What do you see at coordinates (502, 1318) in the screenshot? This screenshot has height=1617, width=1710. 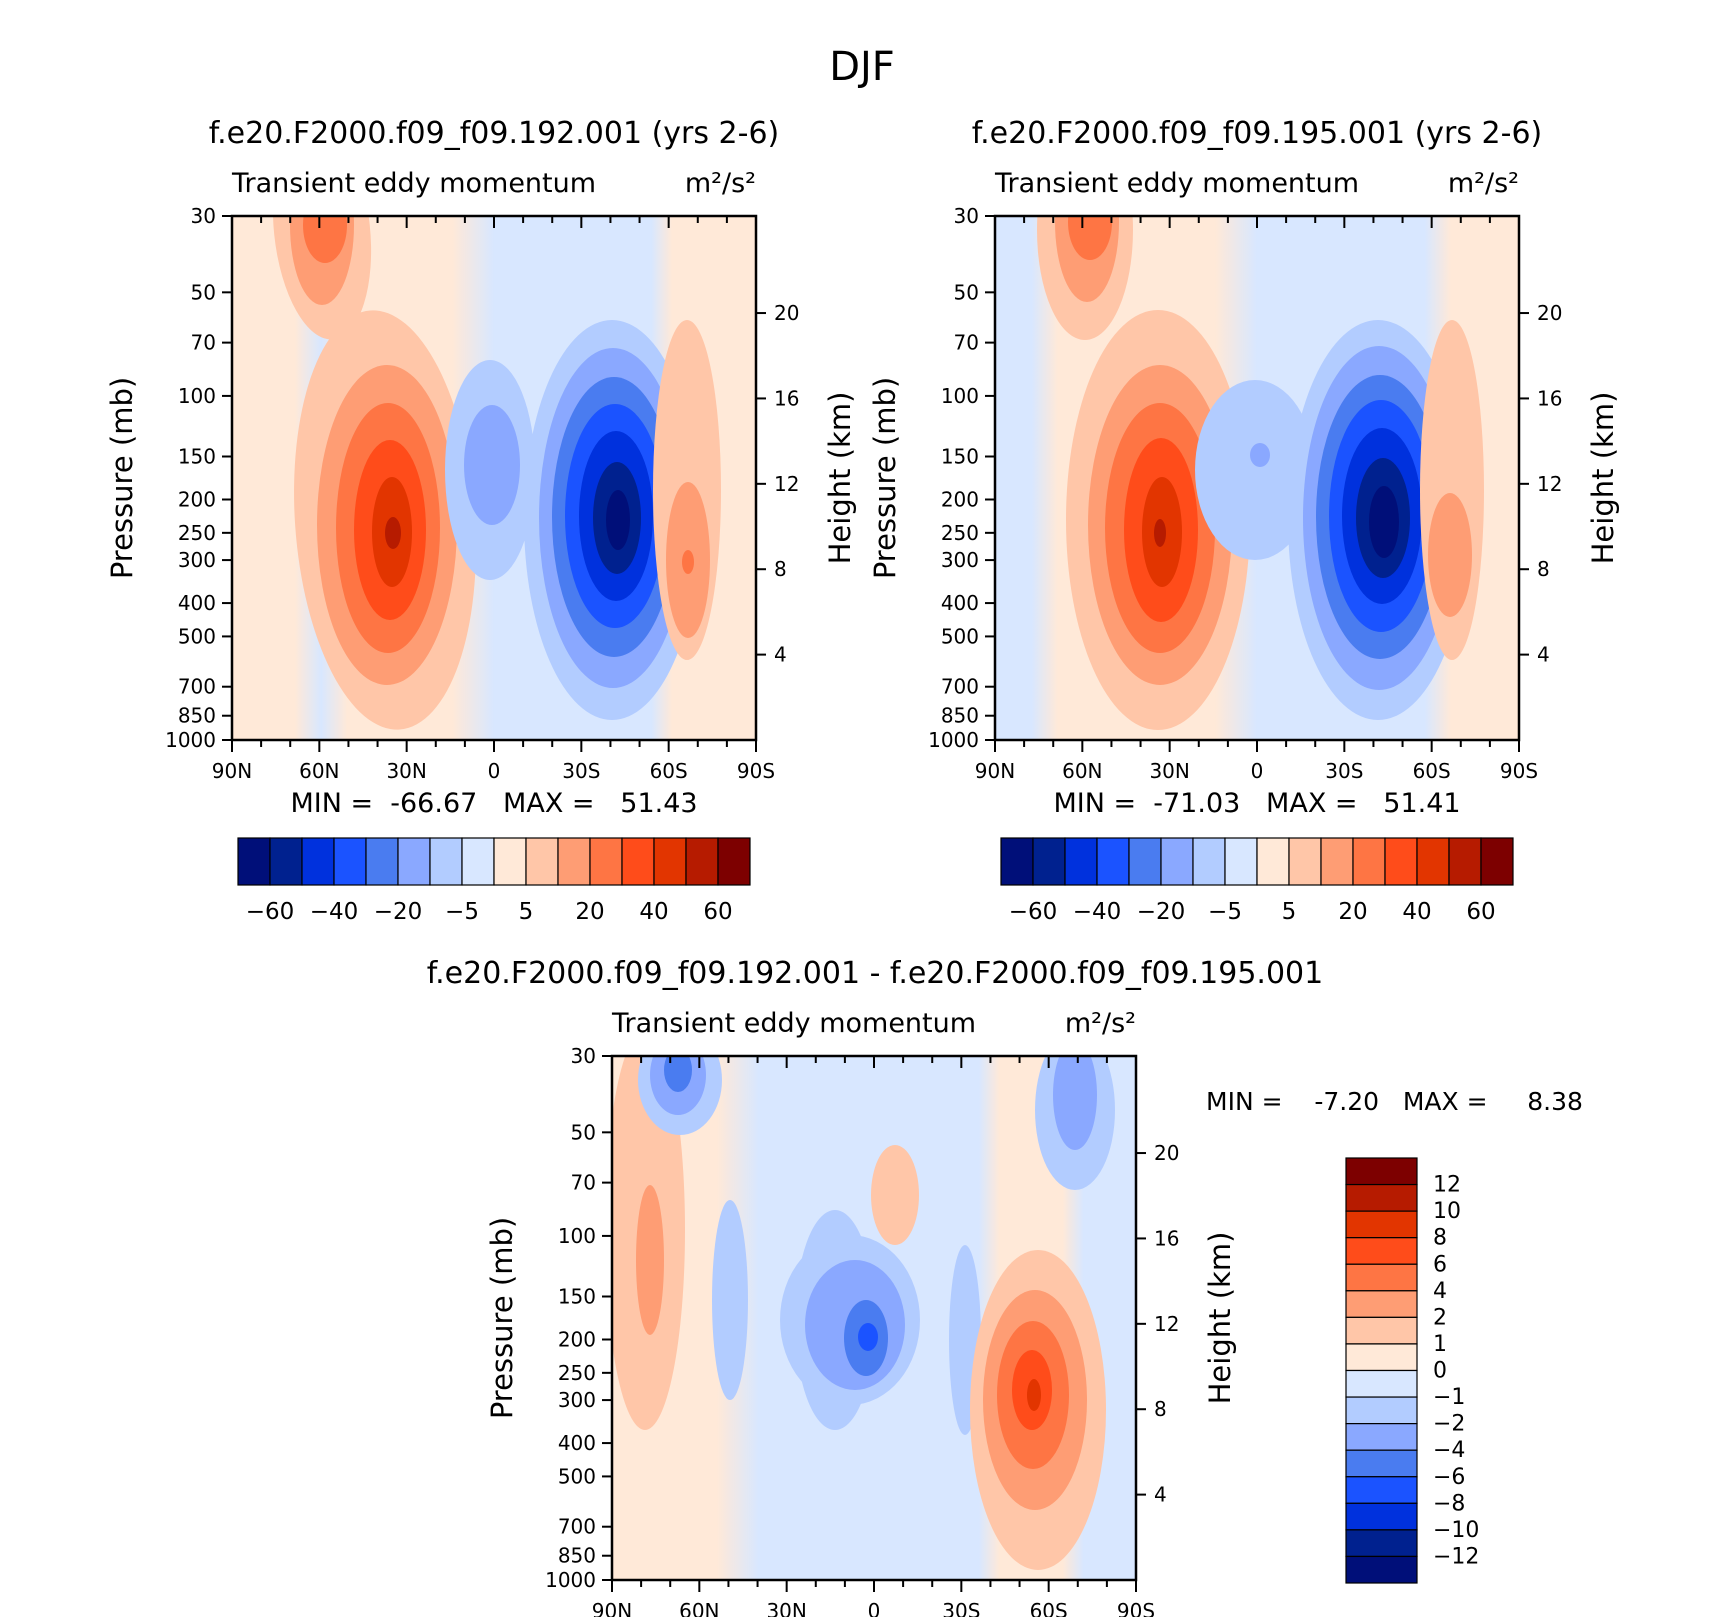 I see `panel-3-ylabel: Pressure (mb)` at bounding box center [502, 1318].